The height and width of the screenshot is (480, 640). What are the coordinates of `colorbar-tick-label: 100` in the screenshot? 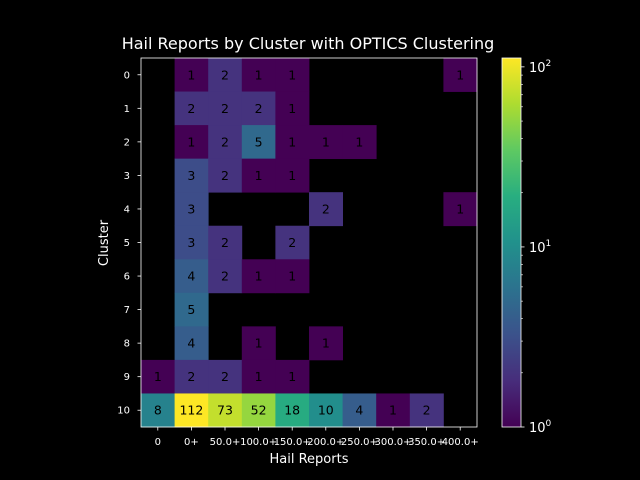 It's located at (540, 427).